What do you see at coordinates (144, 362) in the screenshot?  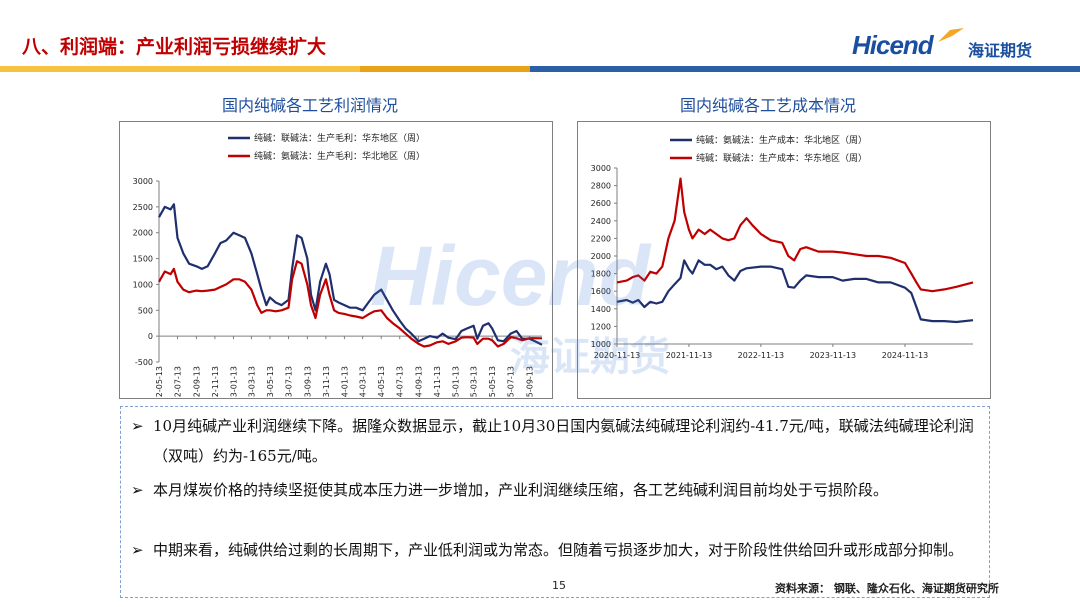 I see `y-tick-label: -500` at bounding box center [144, 362].